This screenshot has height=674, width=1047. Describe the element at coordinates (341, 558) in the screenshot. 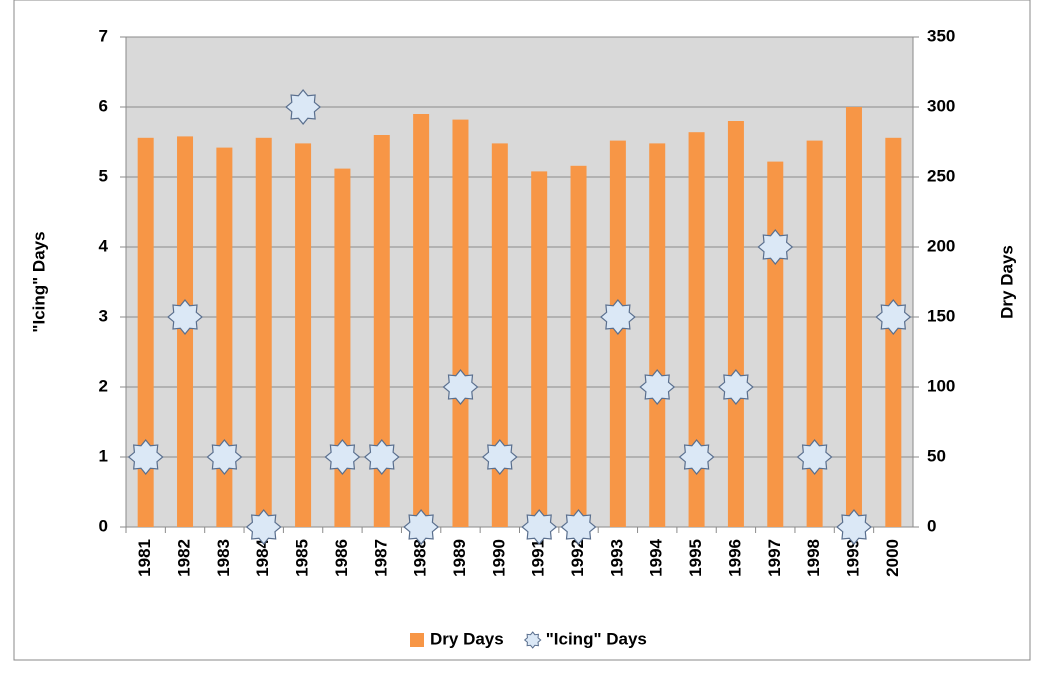

I see `x-tick-label: 1986` at that location.